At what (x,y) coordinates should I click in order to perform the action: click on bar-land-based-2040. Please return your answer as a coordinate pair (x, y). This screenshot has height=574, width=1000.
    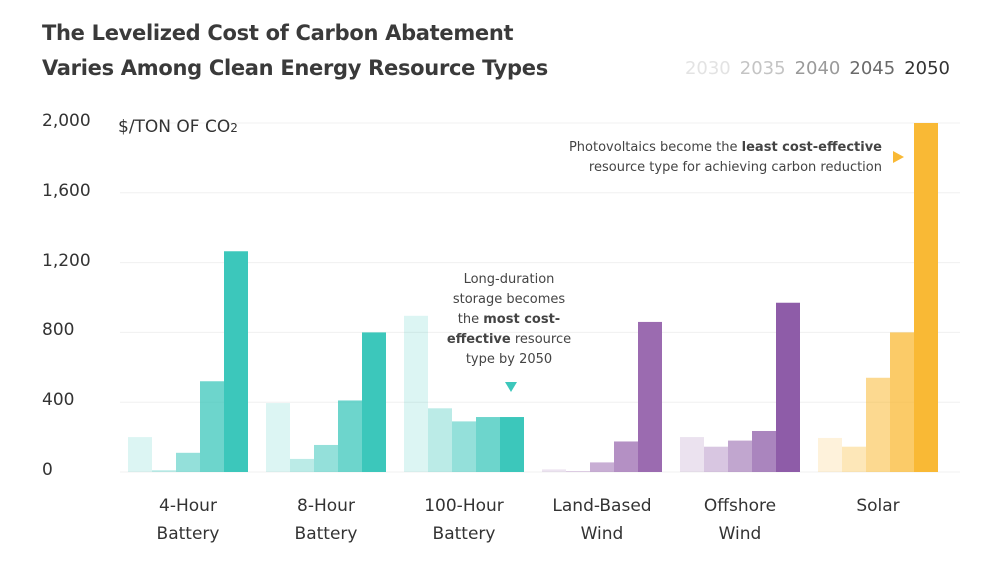
    Looking at the image, I should click on (602, 467).